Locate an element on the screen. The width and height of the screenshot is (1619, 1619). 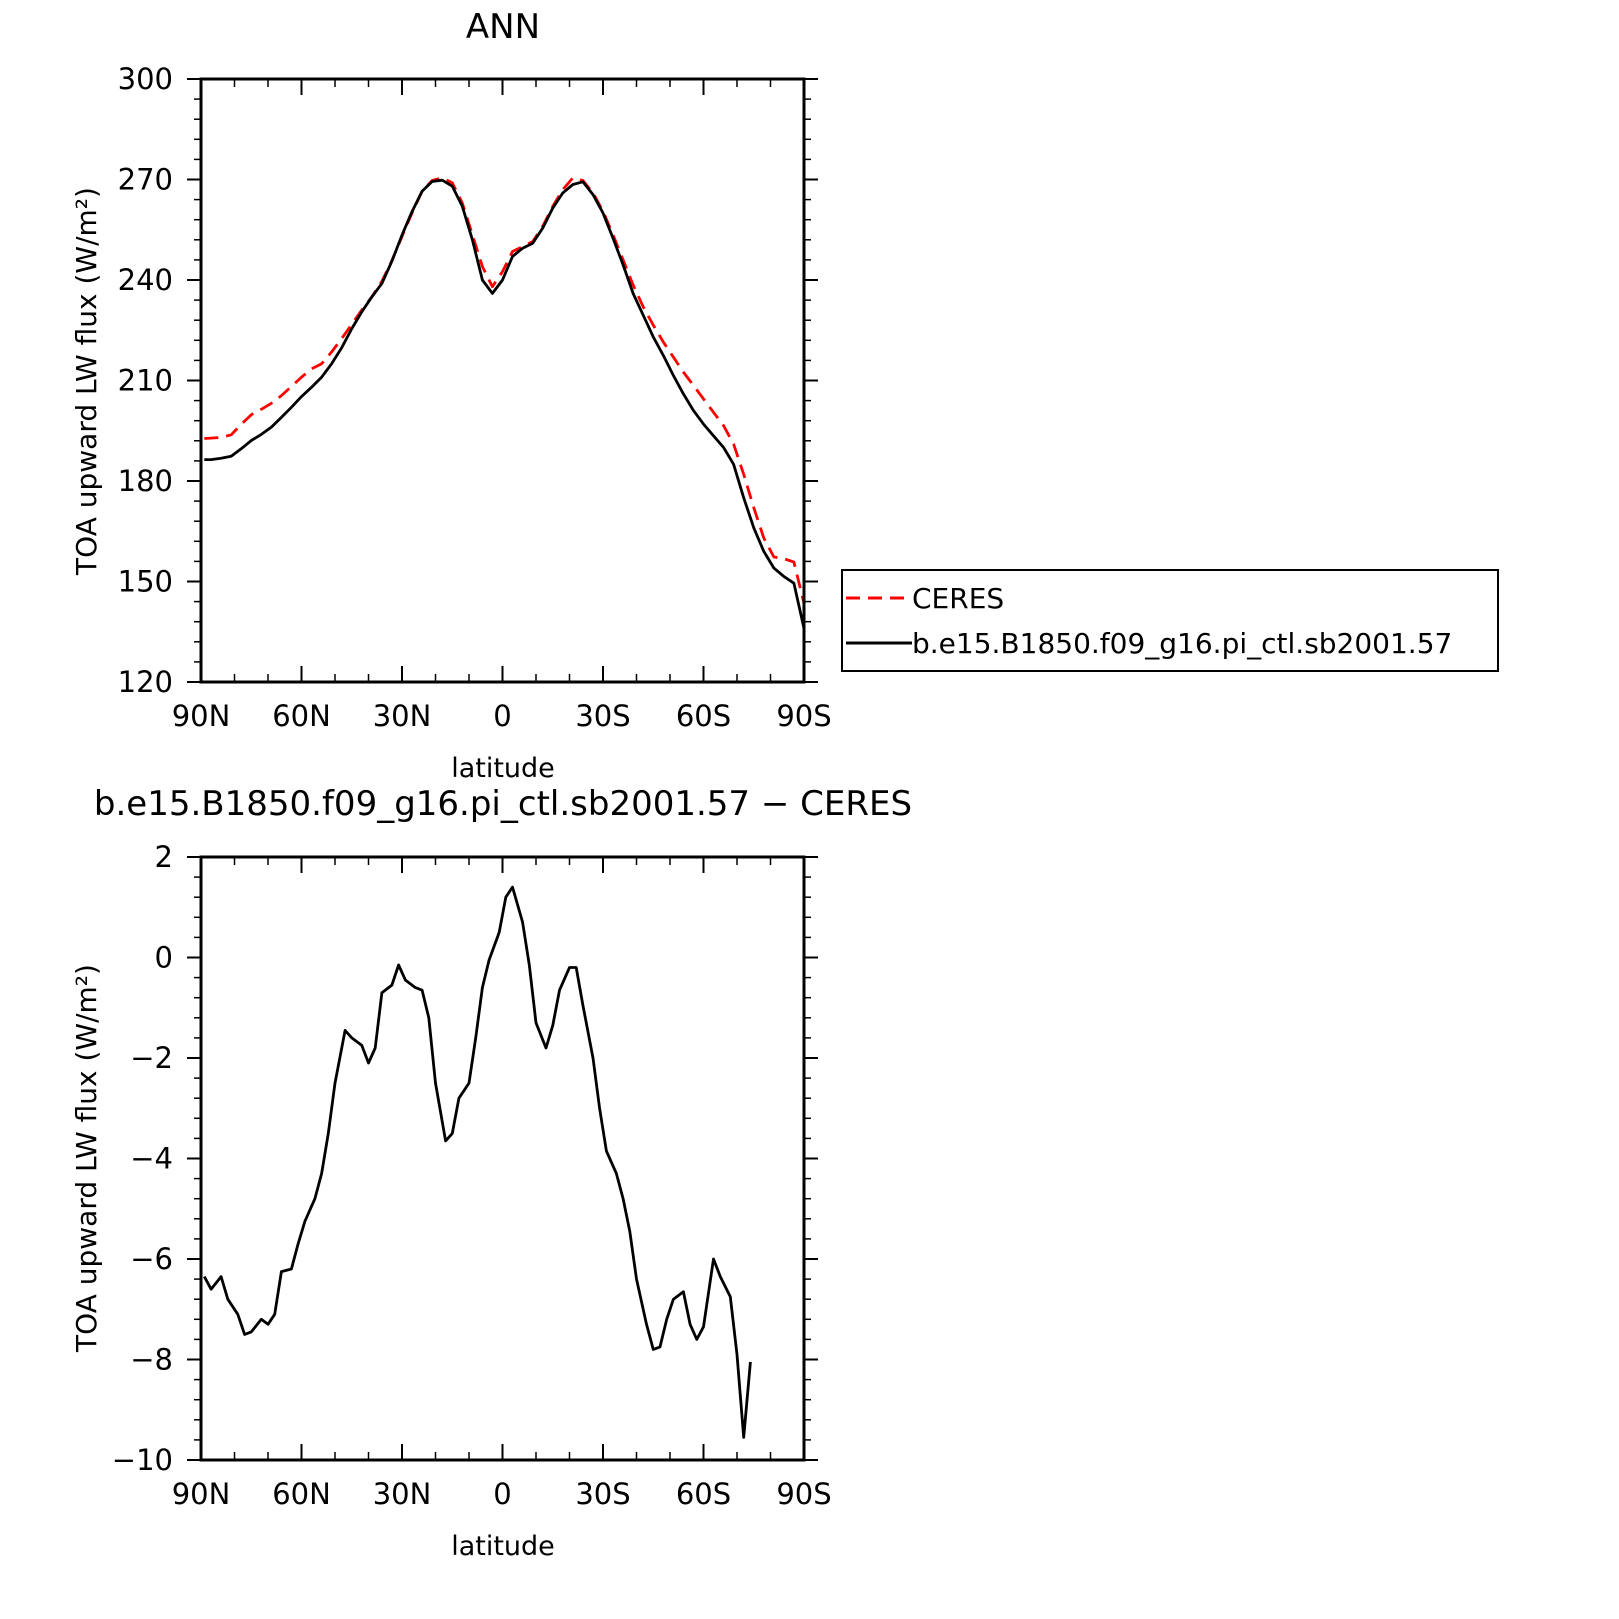
top-xtick-label: 90S is located at coordinates (803, 716).